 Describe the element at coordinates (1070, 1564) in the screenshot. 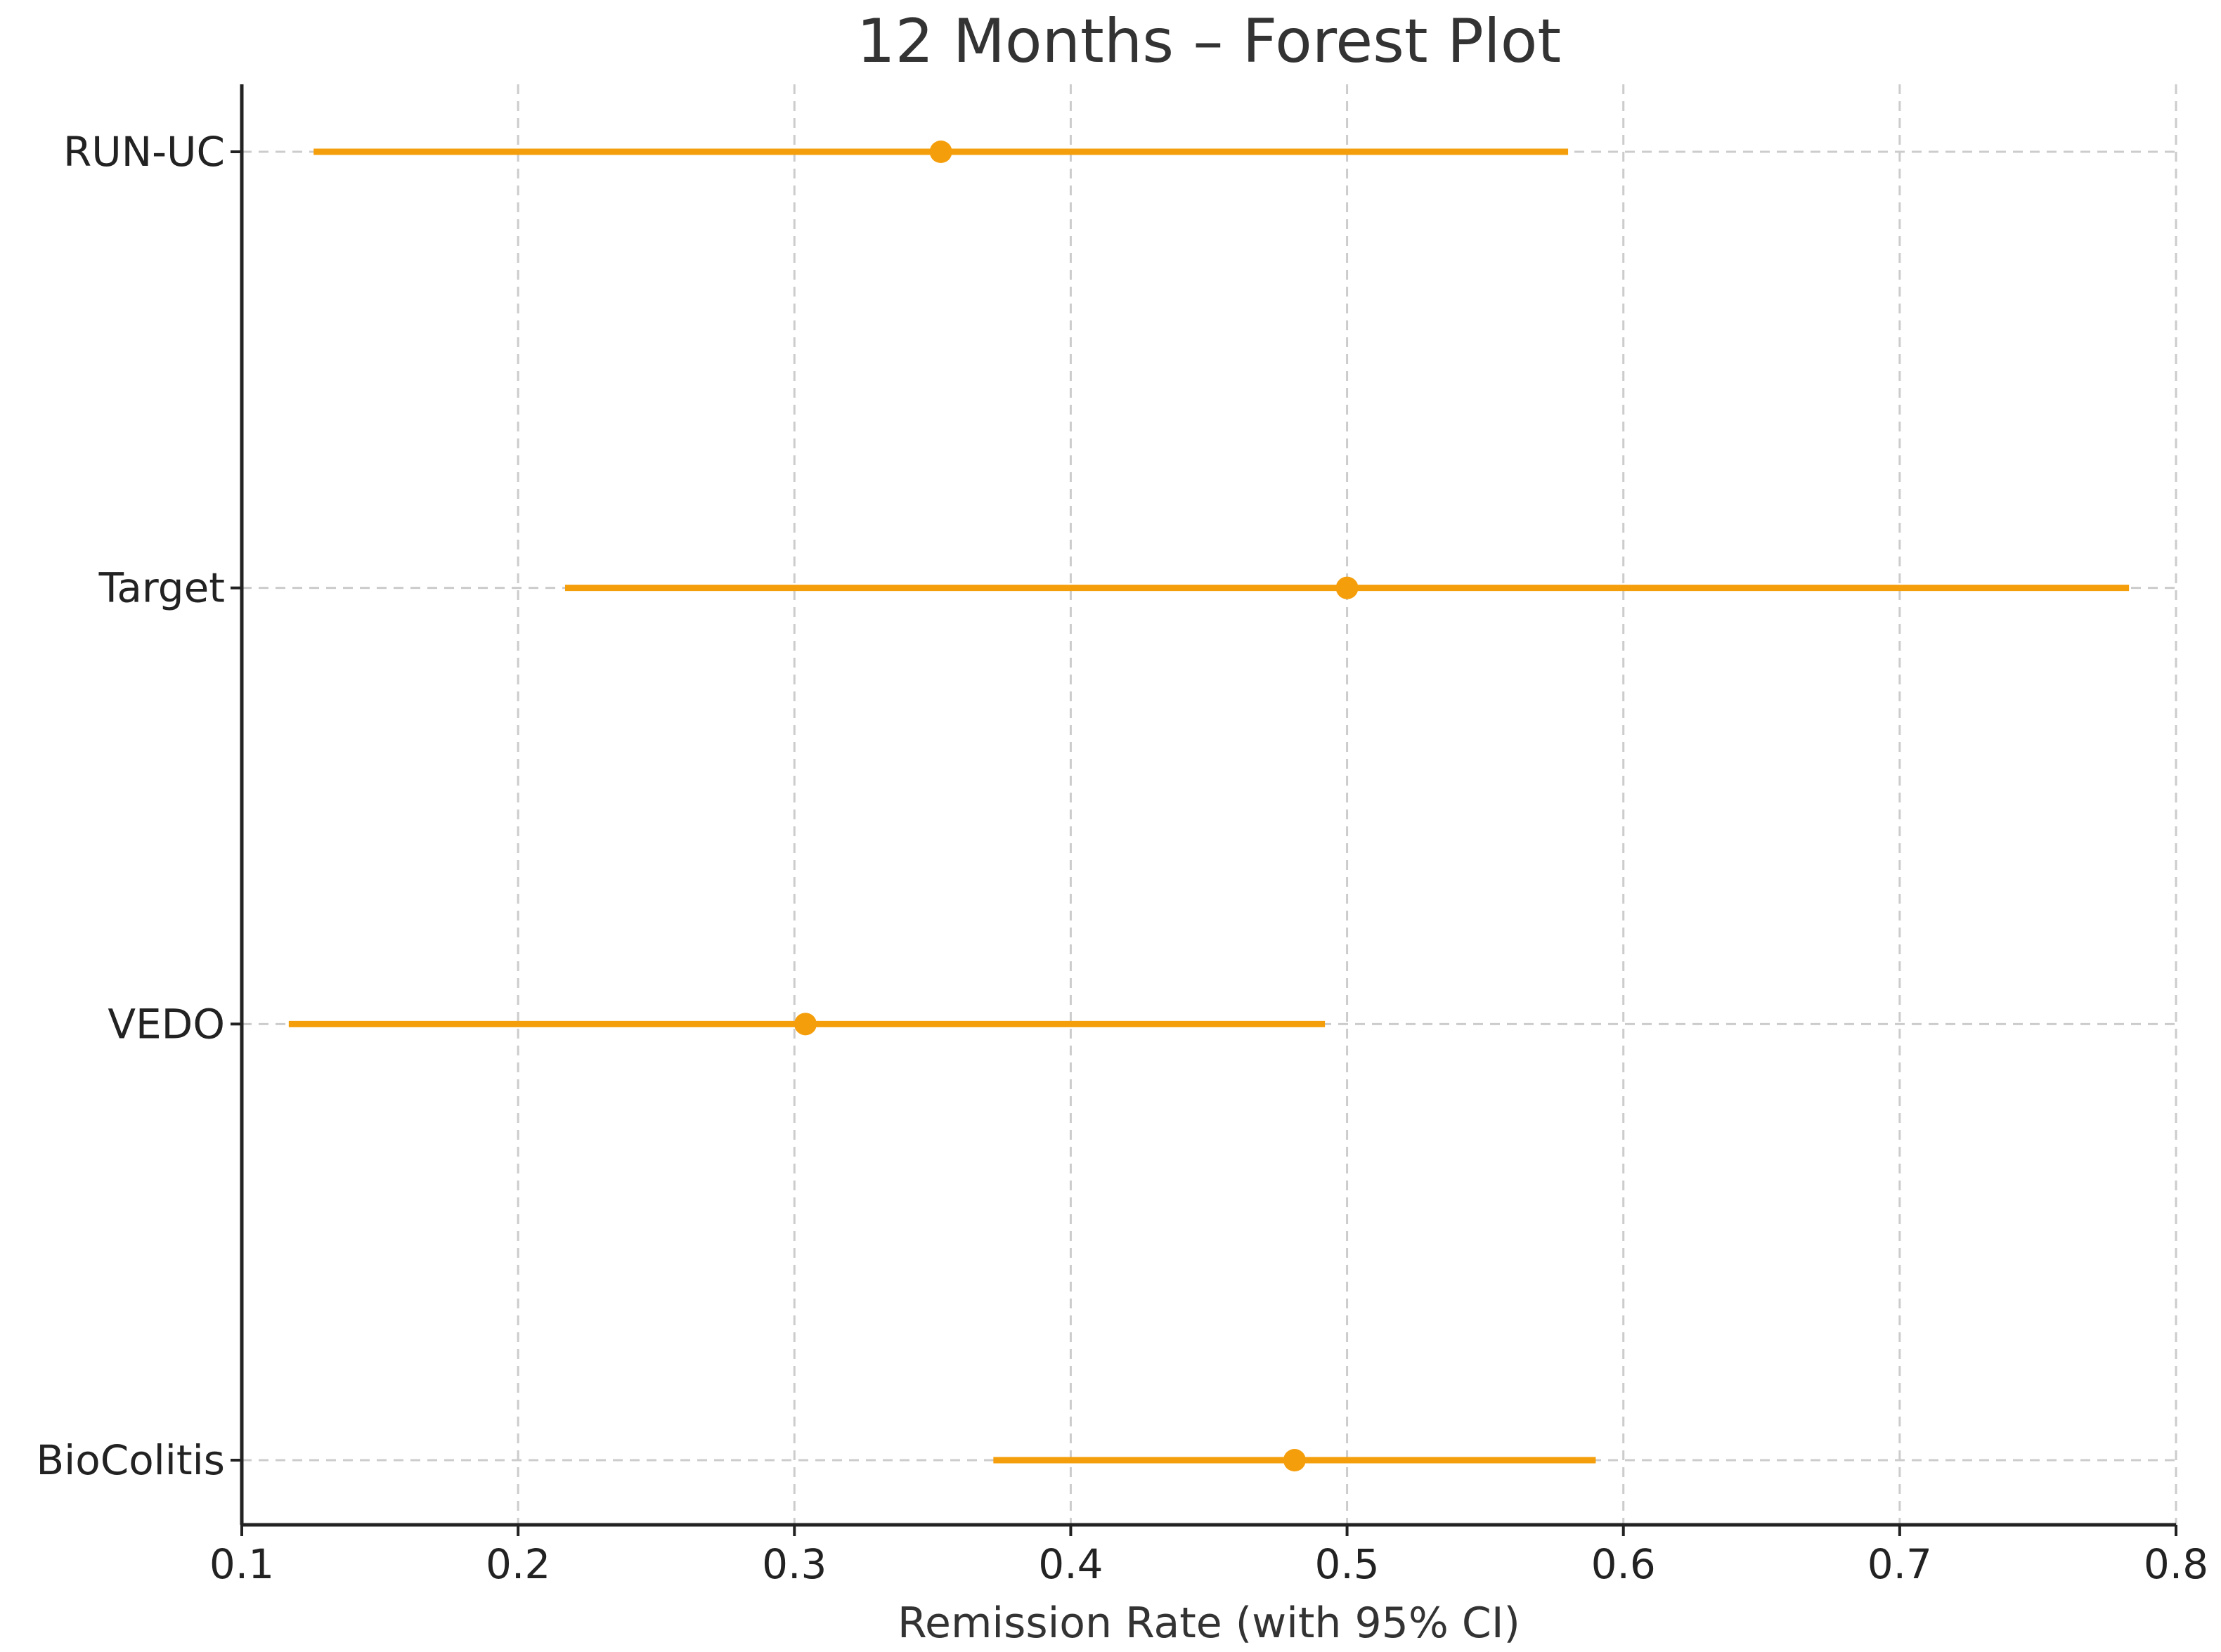

I see `x-tick-label: 0.4` at that location.